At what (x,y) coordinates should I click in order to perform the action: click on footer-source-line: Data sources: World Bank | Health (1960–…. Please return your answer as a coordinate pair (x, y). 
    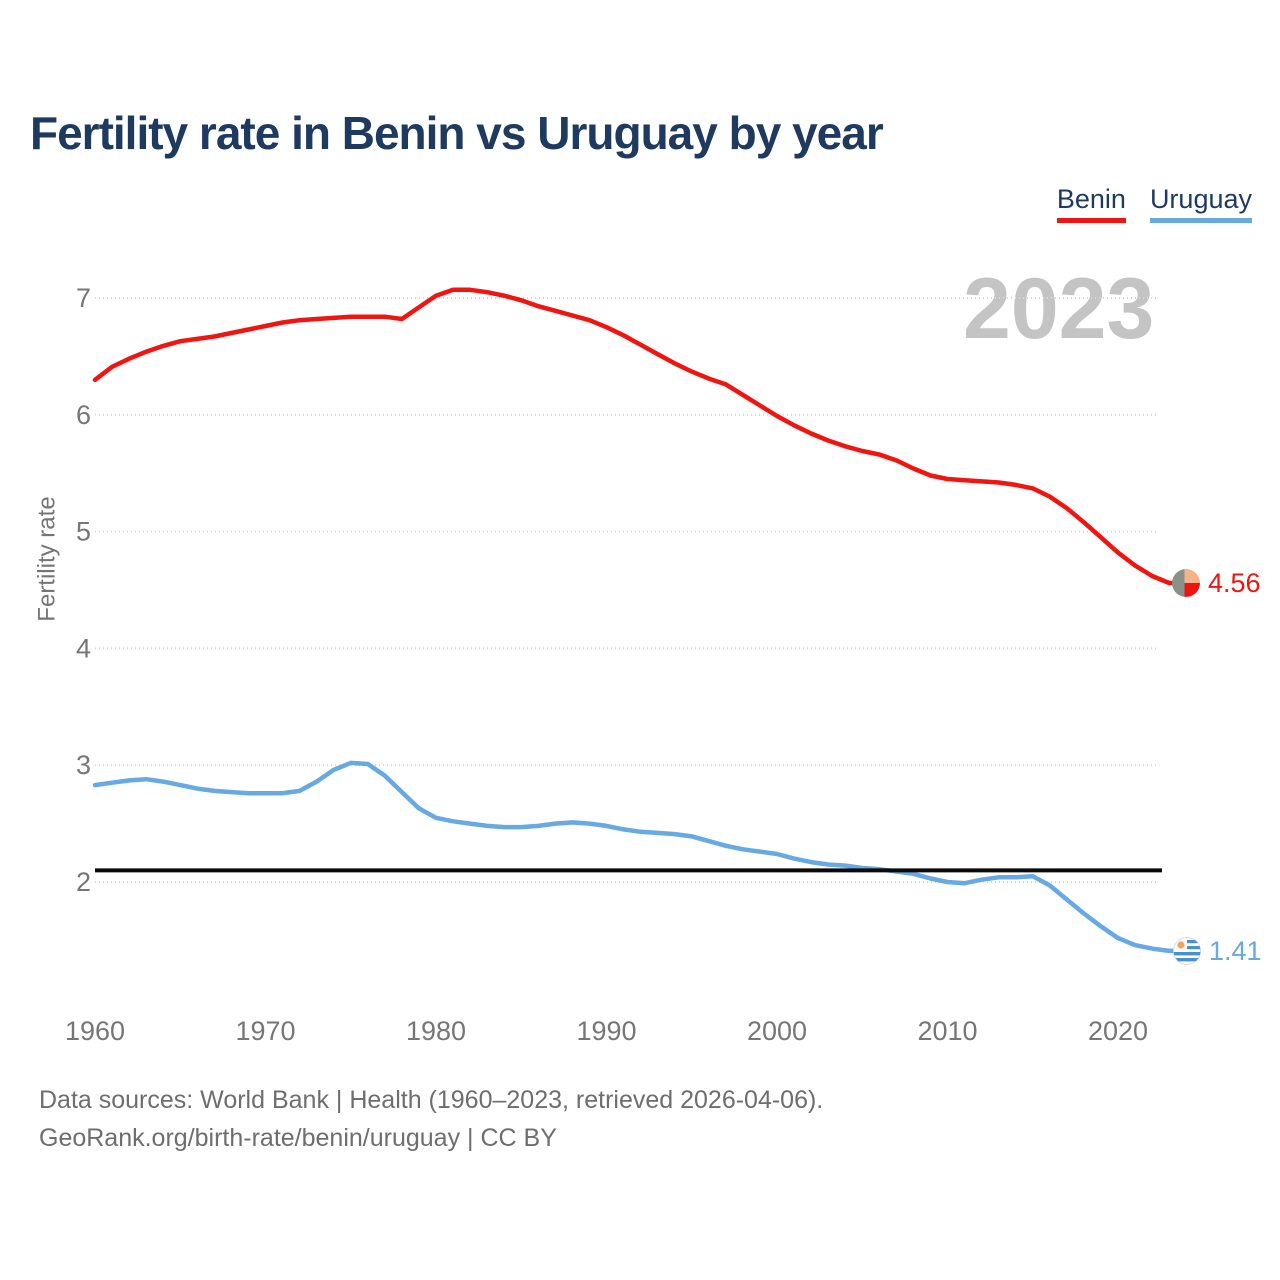
    Looking at the image, I should click on (431, 1100).